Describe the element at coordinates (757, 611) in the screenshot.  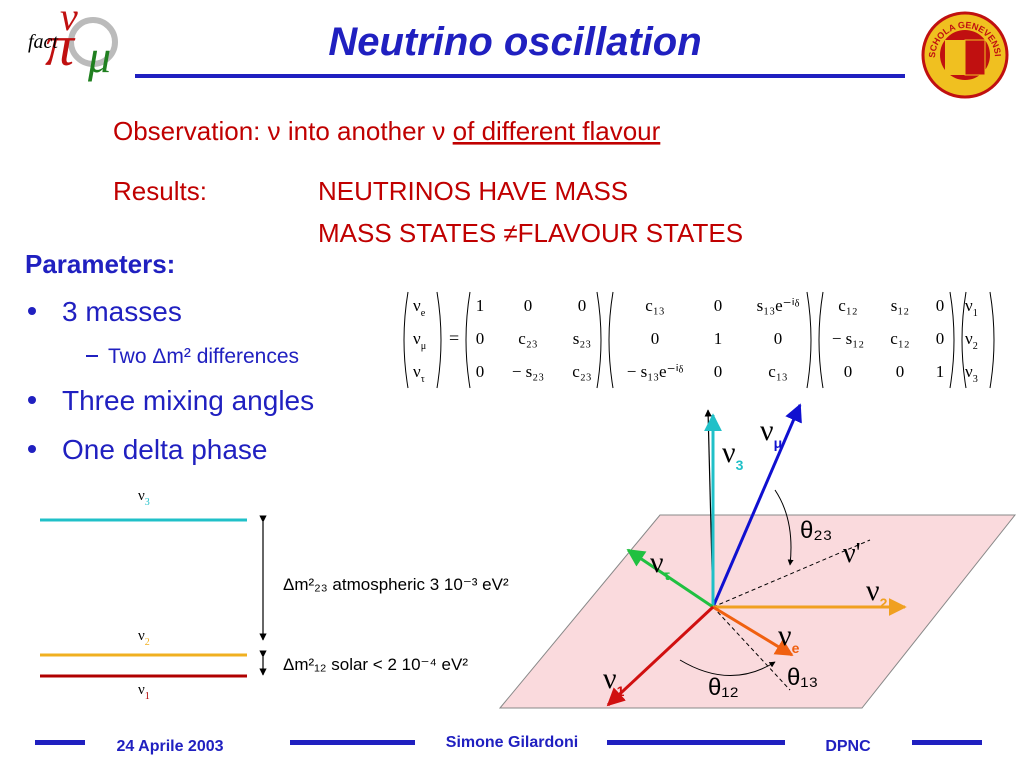
I see `mixing-plane` at that location.